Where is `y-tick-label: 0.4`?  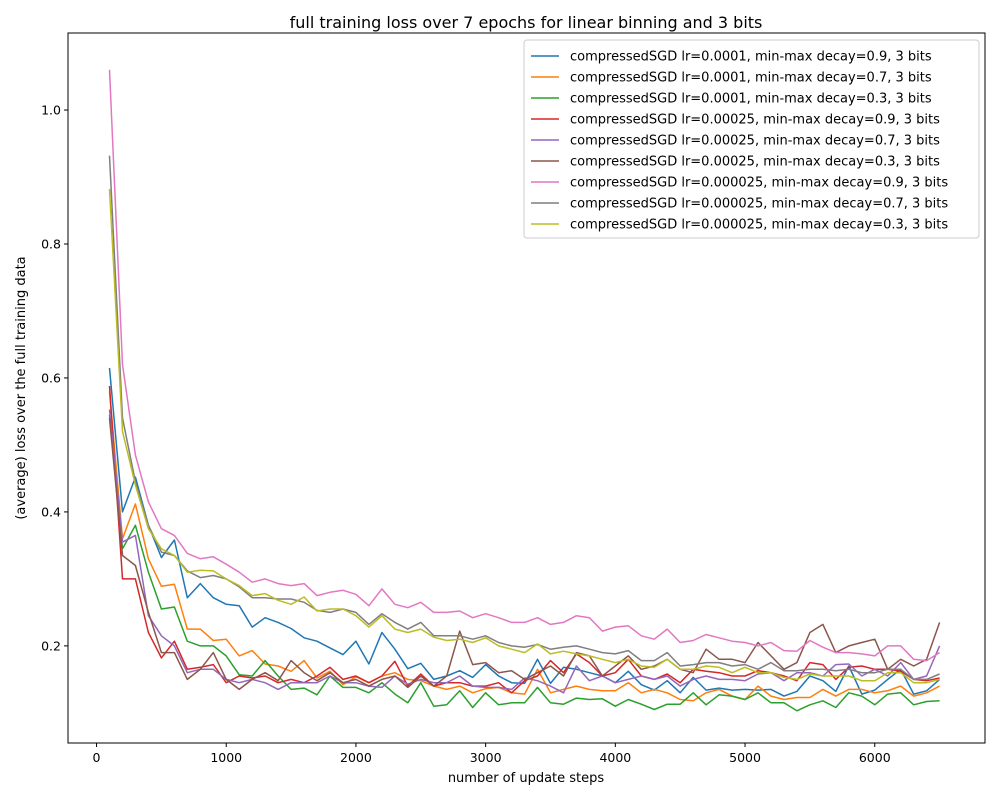 y-tick-label: 0.4 is located at coordinates (51, 511).